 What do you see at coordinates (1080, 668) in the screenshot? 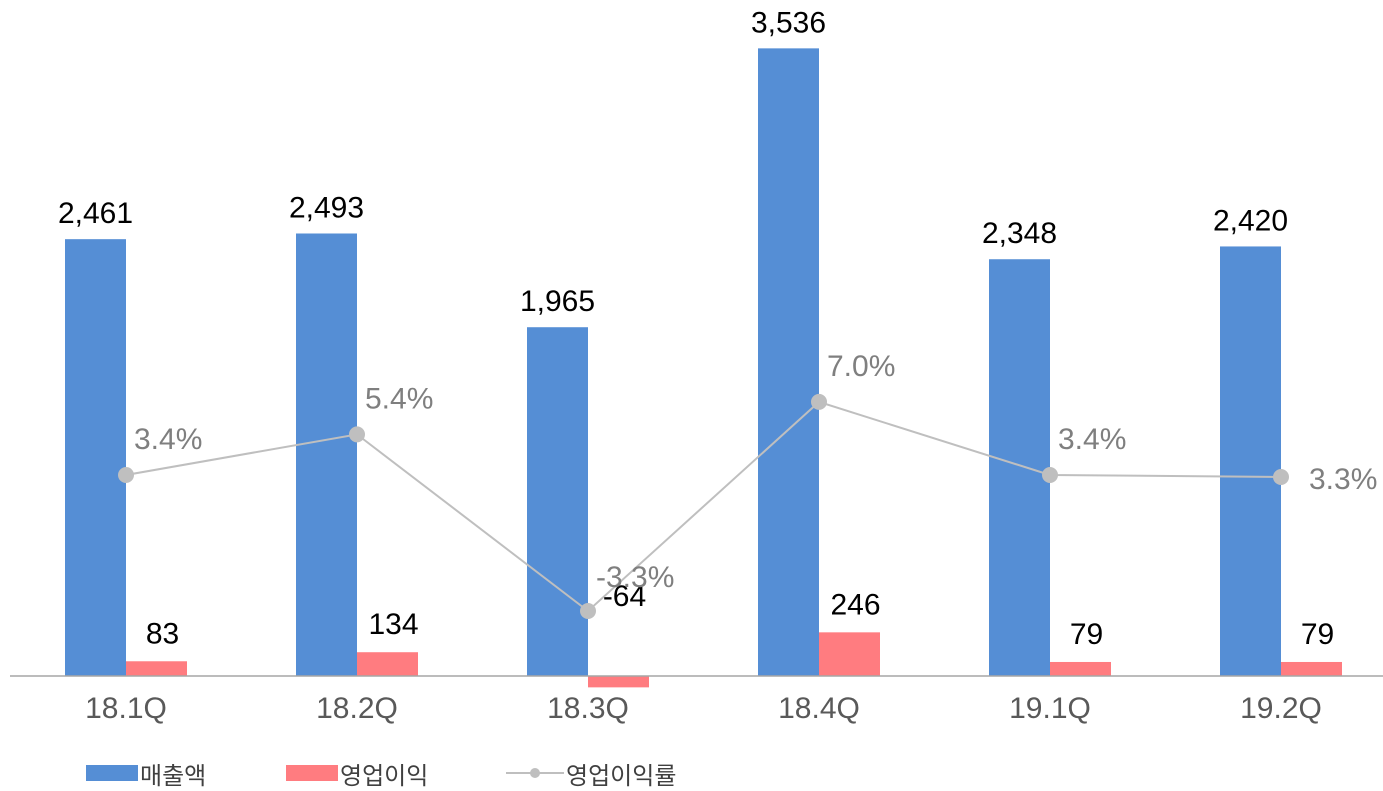
I see `bar-operating-profit-19.1Q` at bounding box center [1080, 668].